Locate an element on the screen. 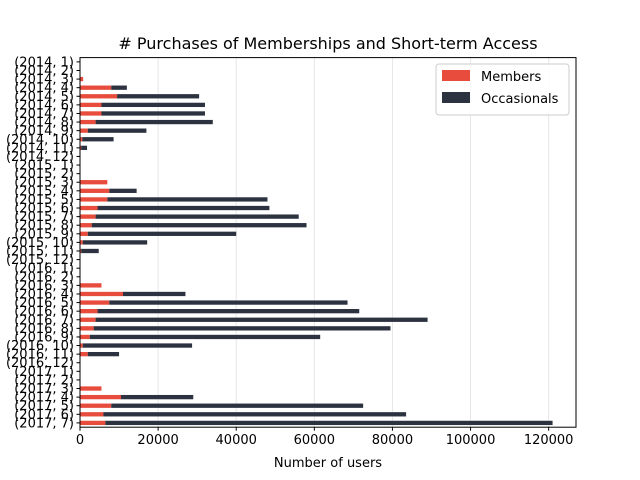 The height and width of the screenshot is (480, 640). x-tick-label: 20000 is located at coordinates (157, 440).